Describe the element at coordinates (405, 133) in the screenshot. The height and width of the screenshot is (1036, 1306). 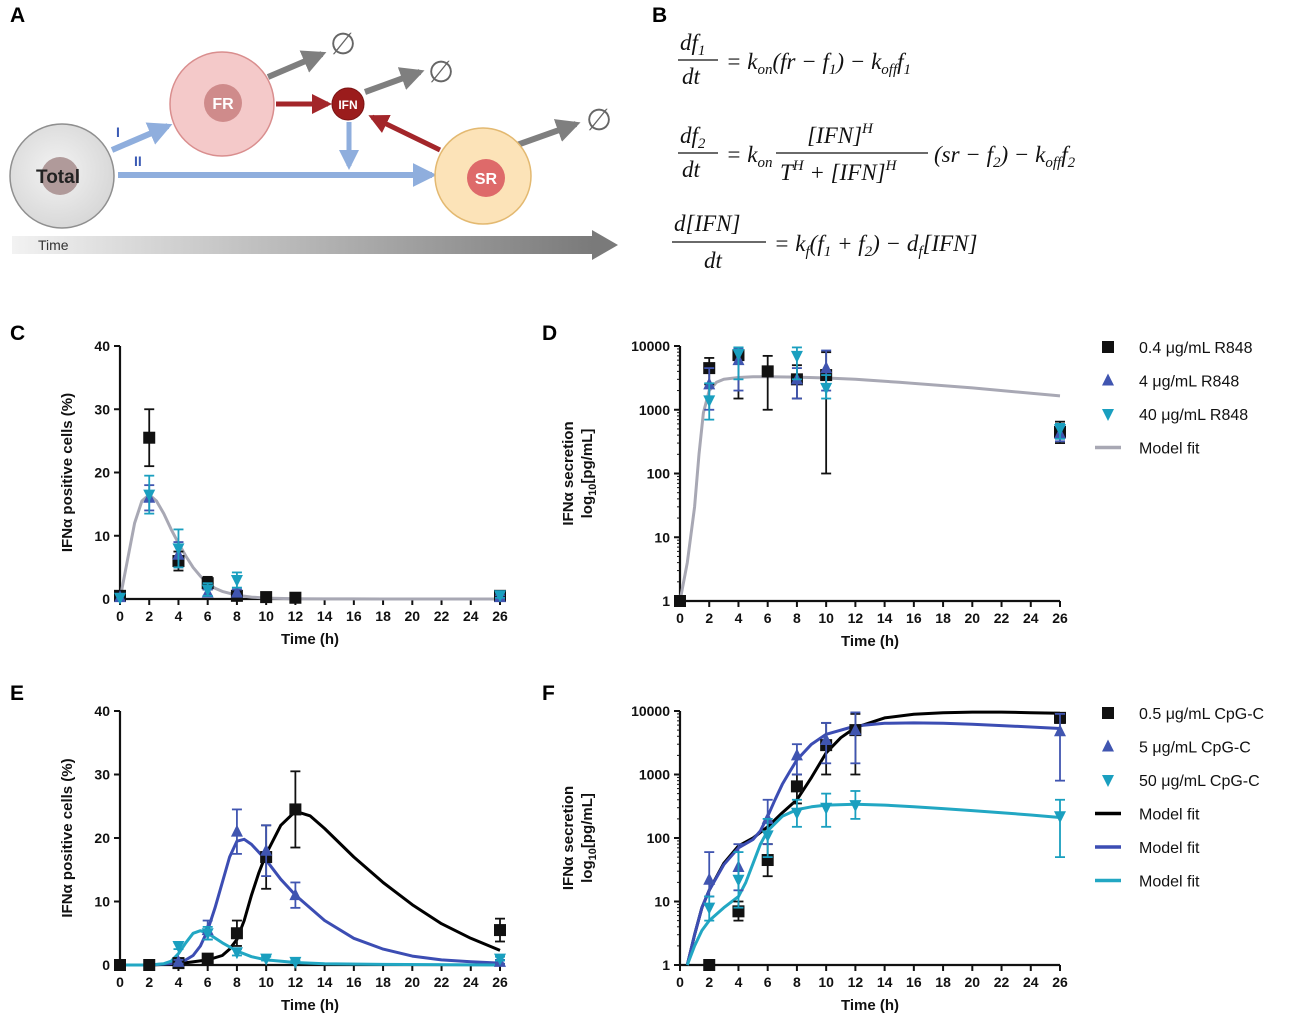
I see `arrow-sr-to-ifn` at that location.